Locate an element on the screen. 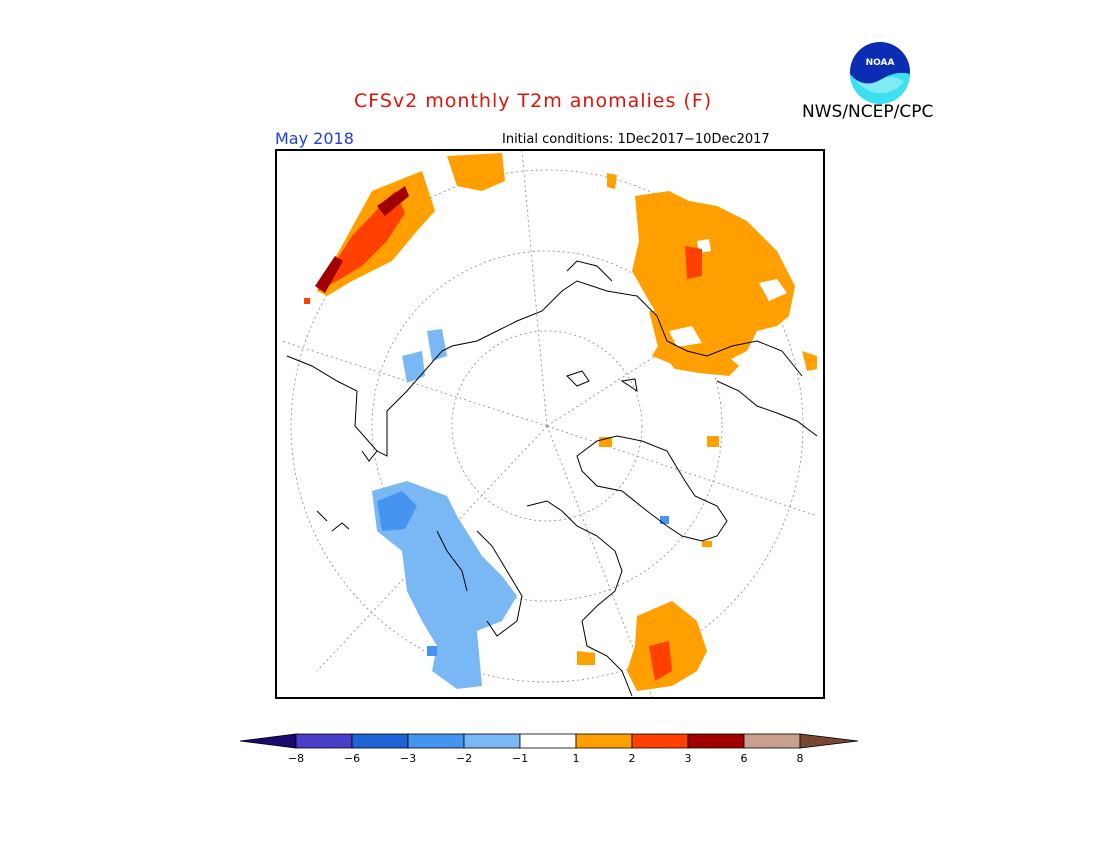 The image size is (1100, 850). svg-text: NOAA is located at coordinates (880, 63).